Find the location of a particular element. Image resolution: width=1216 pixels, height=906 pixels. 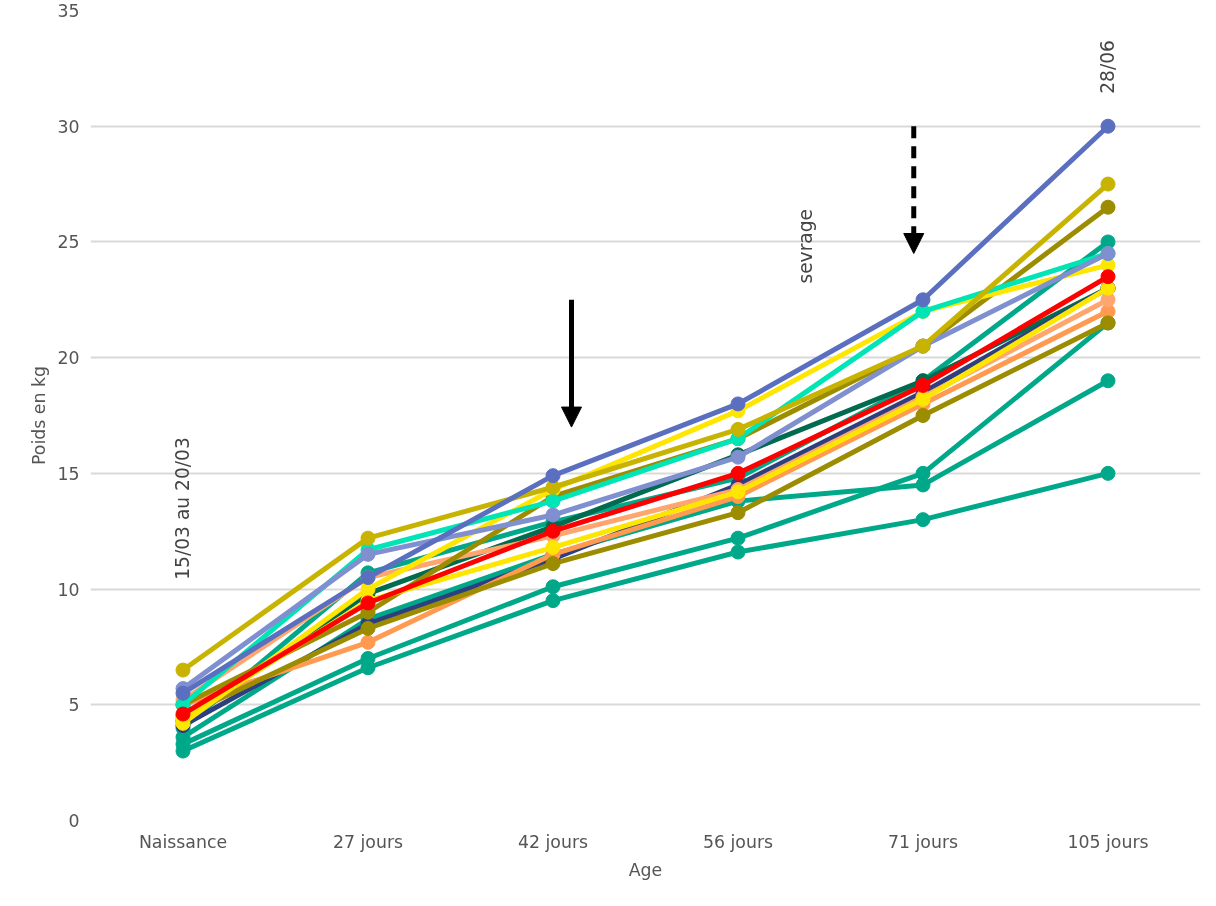

x-tick-label: 56 jours is located at coordinates (738, 841).